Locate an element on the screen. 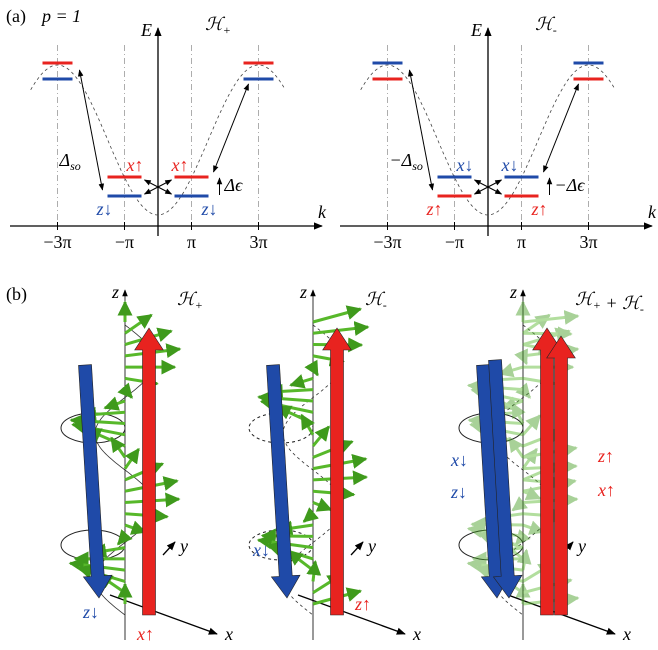 The width and height of the screenshot is (658, 650). math-label: ℋ+ is located at coordinates (190, 300).